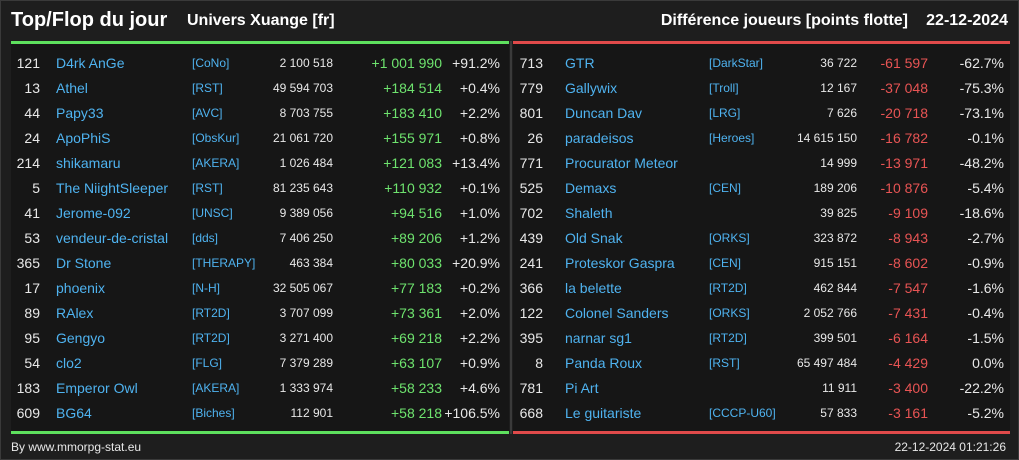  I want to click on percent-change: -73.1%, so click(981, 113).